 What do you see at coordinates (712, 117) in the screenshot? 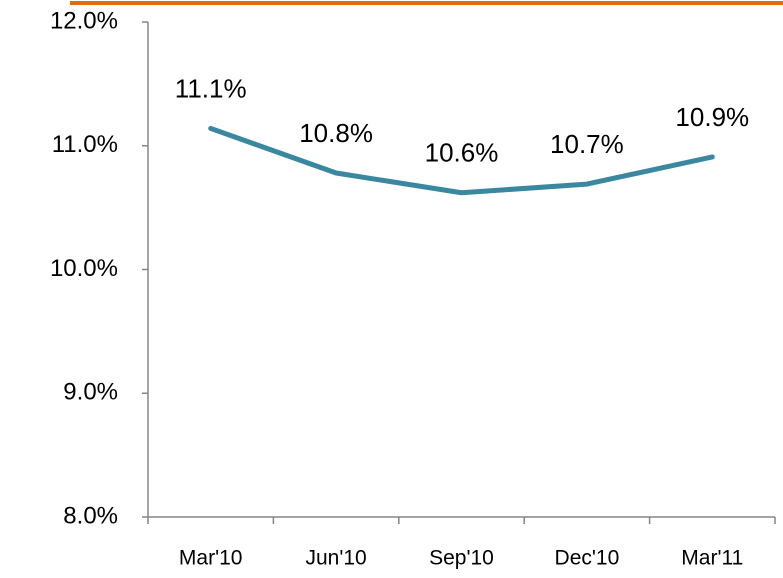
I see `data-label: 10.9%` at bounding box center [712, 117].